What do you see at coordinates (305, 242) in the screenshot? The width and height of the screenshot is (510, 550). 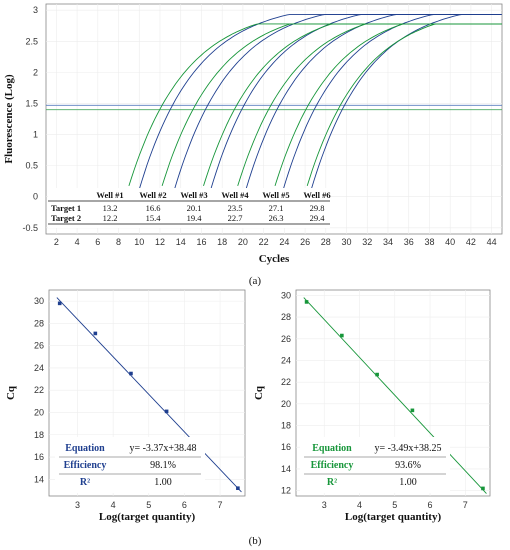 I see `x-tick-label: 26` at bounding box center [305, 242].